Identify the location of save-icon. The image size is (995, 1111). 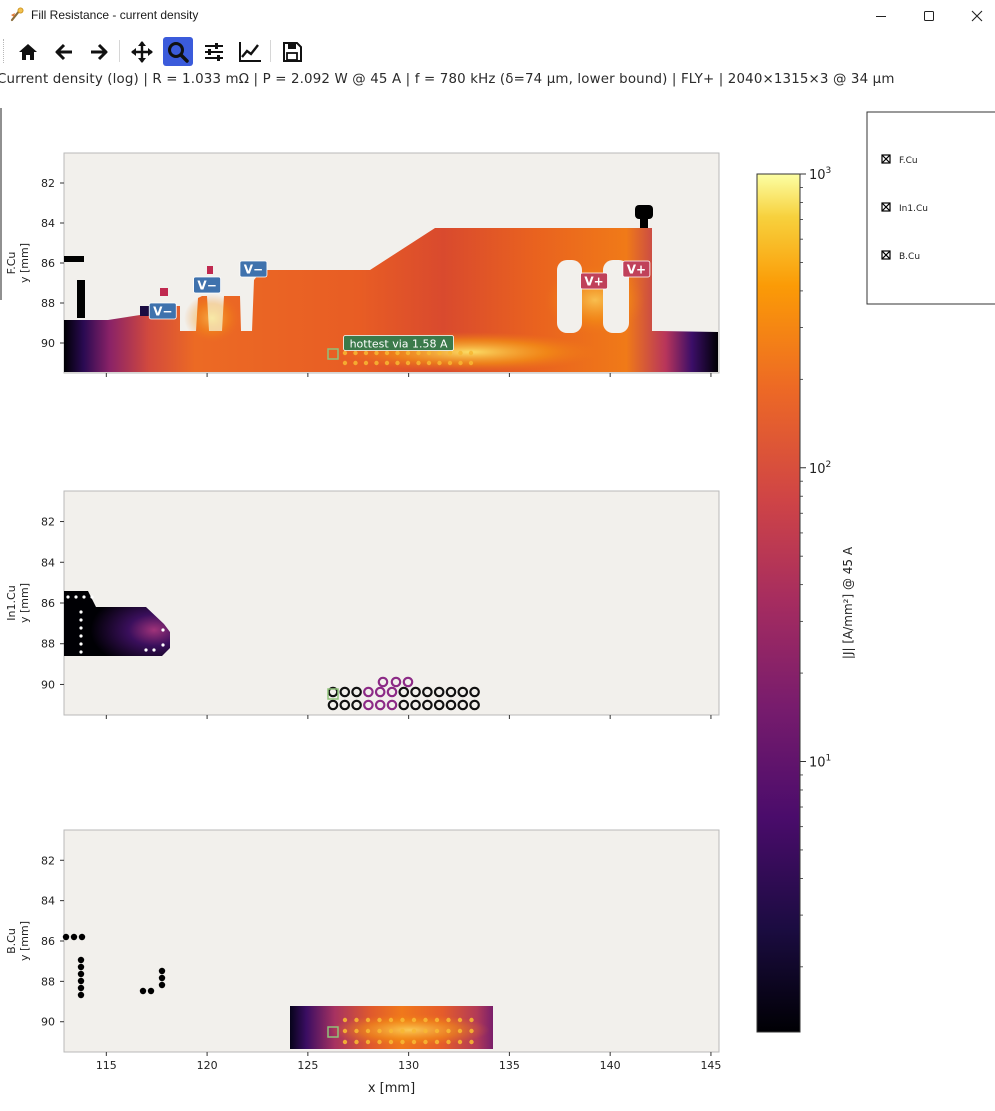
(292, 51).